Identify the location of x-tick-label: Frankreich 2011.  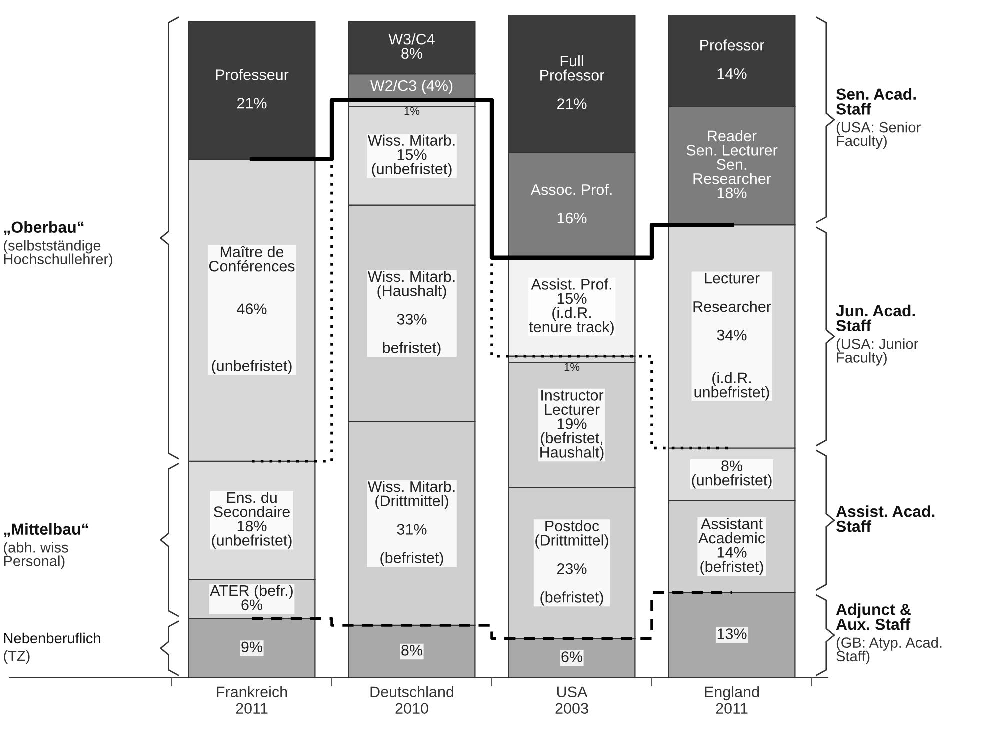
(252, 700).